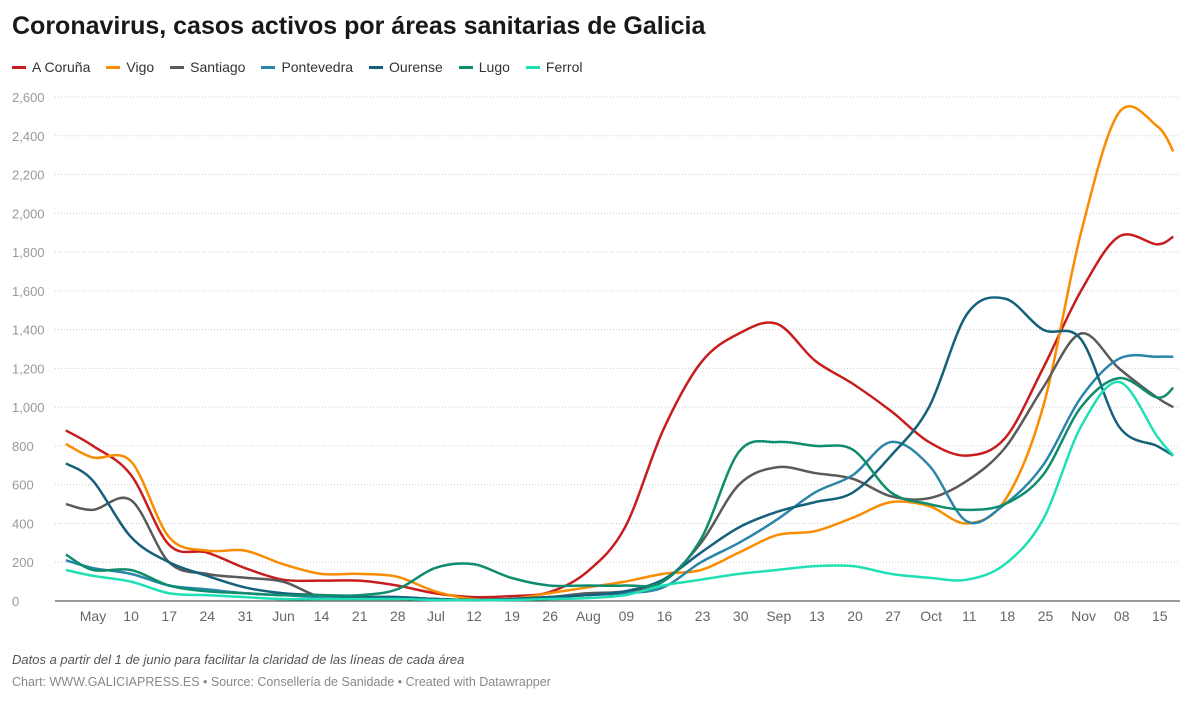  I want to click on x-tick-label: 10, so click(131, 616).